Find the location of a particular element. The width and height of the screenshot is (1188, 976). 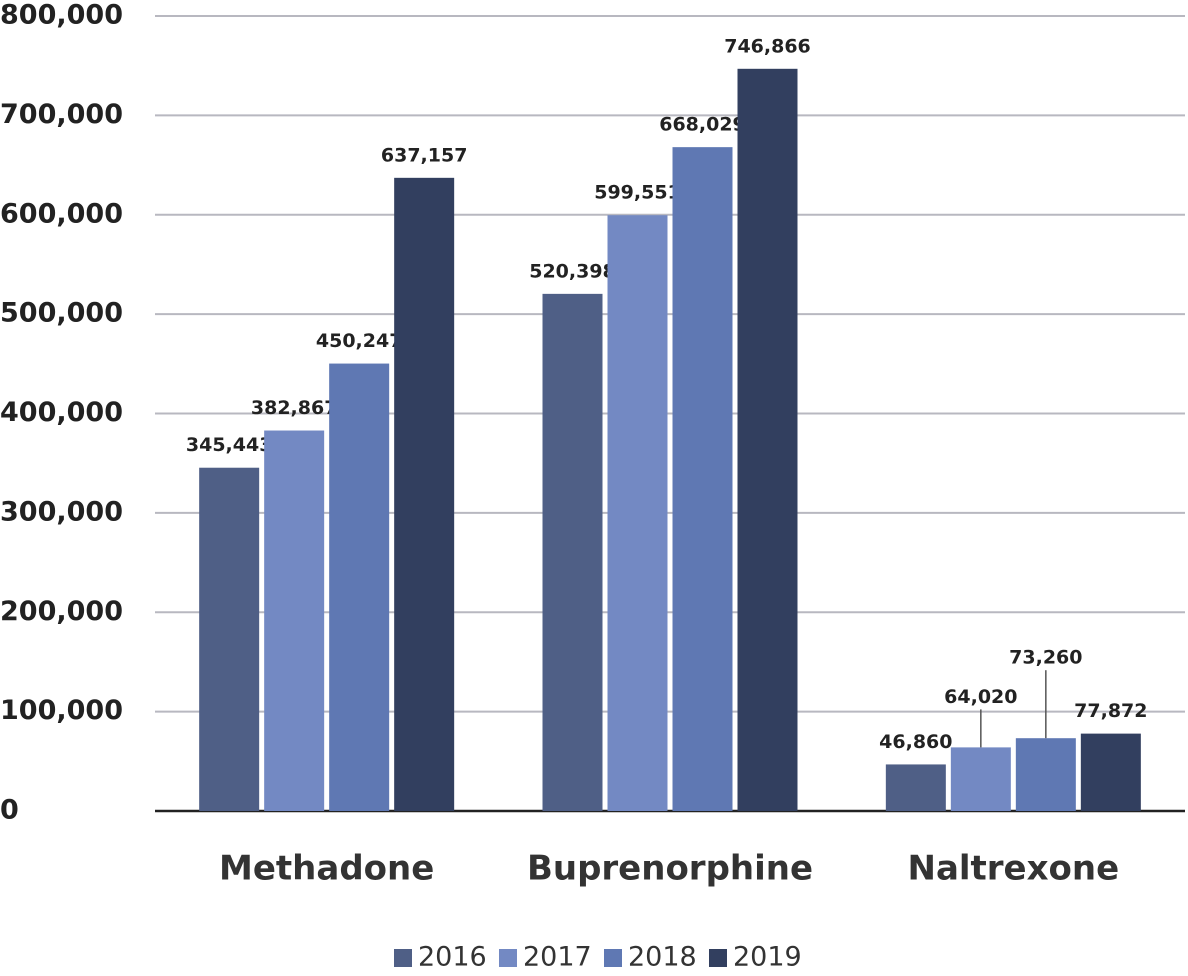

y-tick-label: 700,000 is located at coordinates (61, 114).